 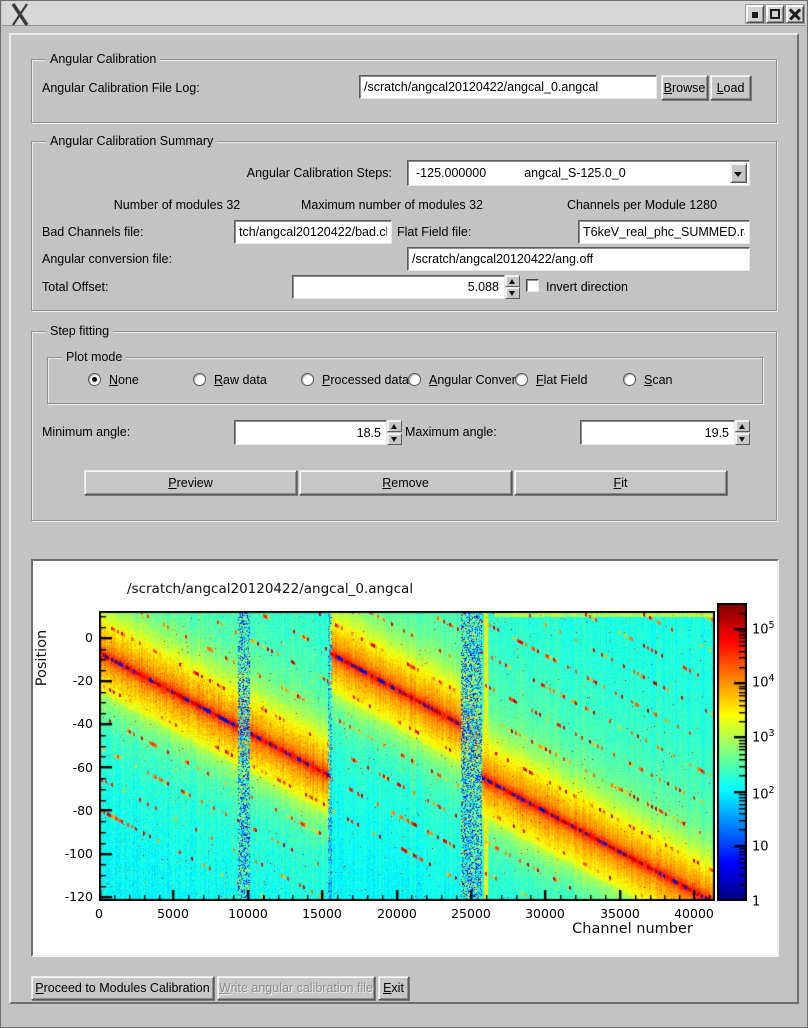 I want to click on radio-none-label: None, so click(x=124, y=380).